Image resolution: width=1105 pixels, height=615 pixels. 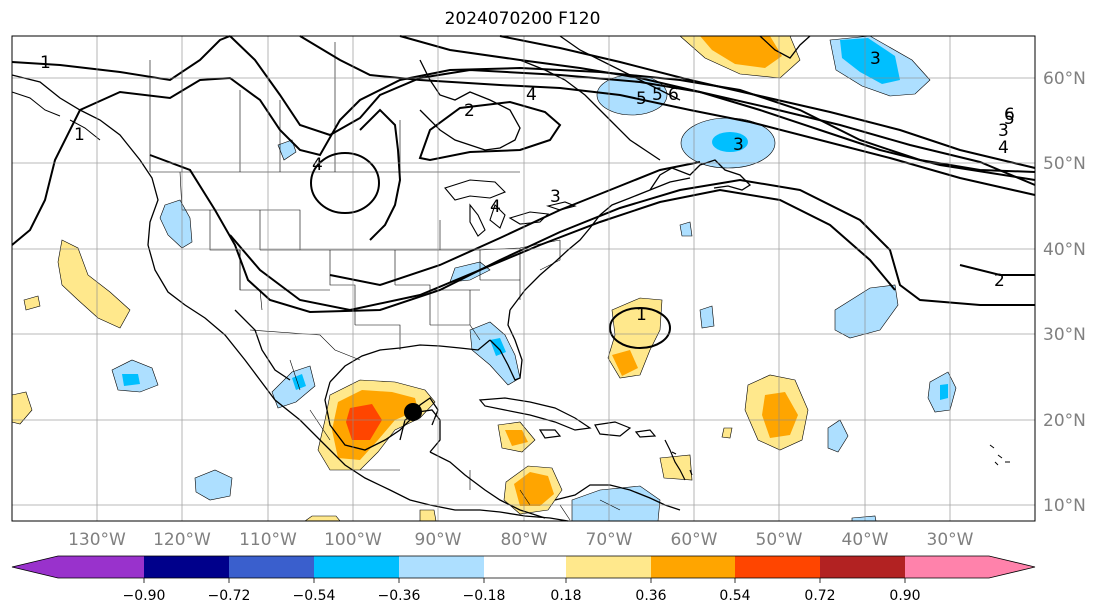 What do you see at coordinates (1064, 250) in the screenshot?
I see `lat-tick-label: 40°N` at bounding box center [1064, 250].